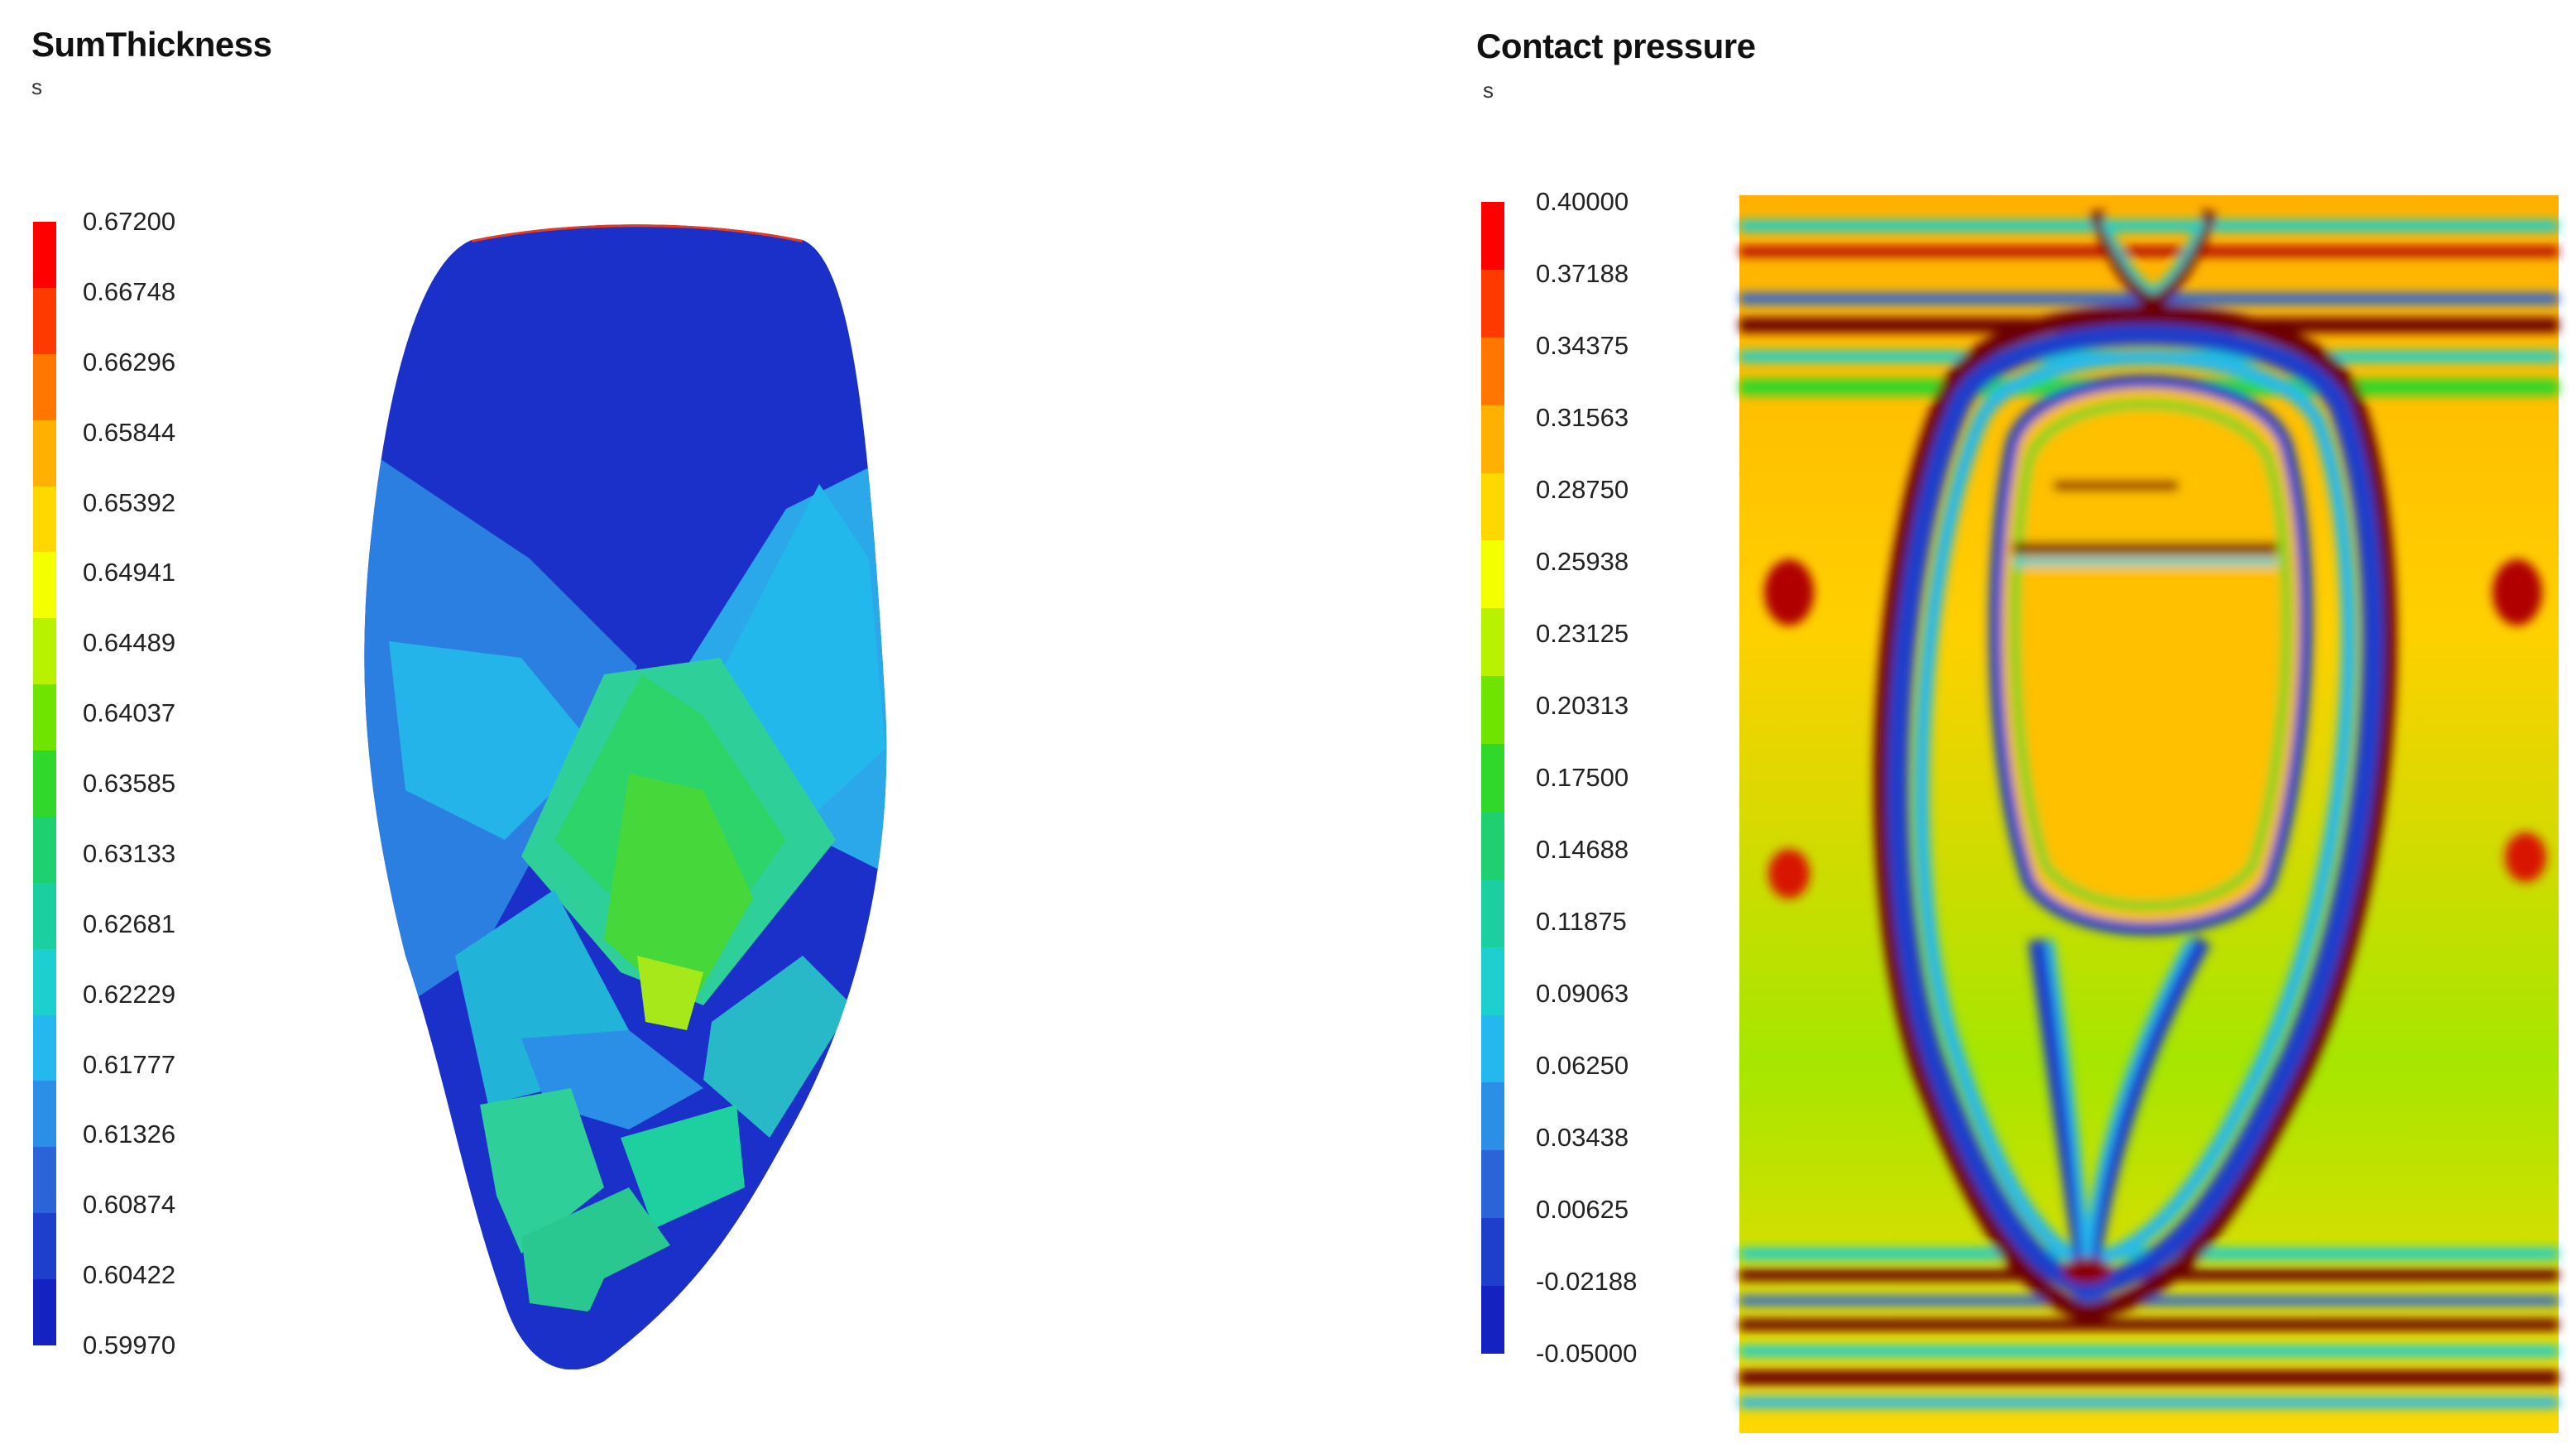 This screenshot has height=1453, width=2576. I want to click on colorbar-tick-label: 0.61326, so click(130, 1134).